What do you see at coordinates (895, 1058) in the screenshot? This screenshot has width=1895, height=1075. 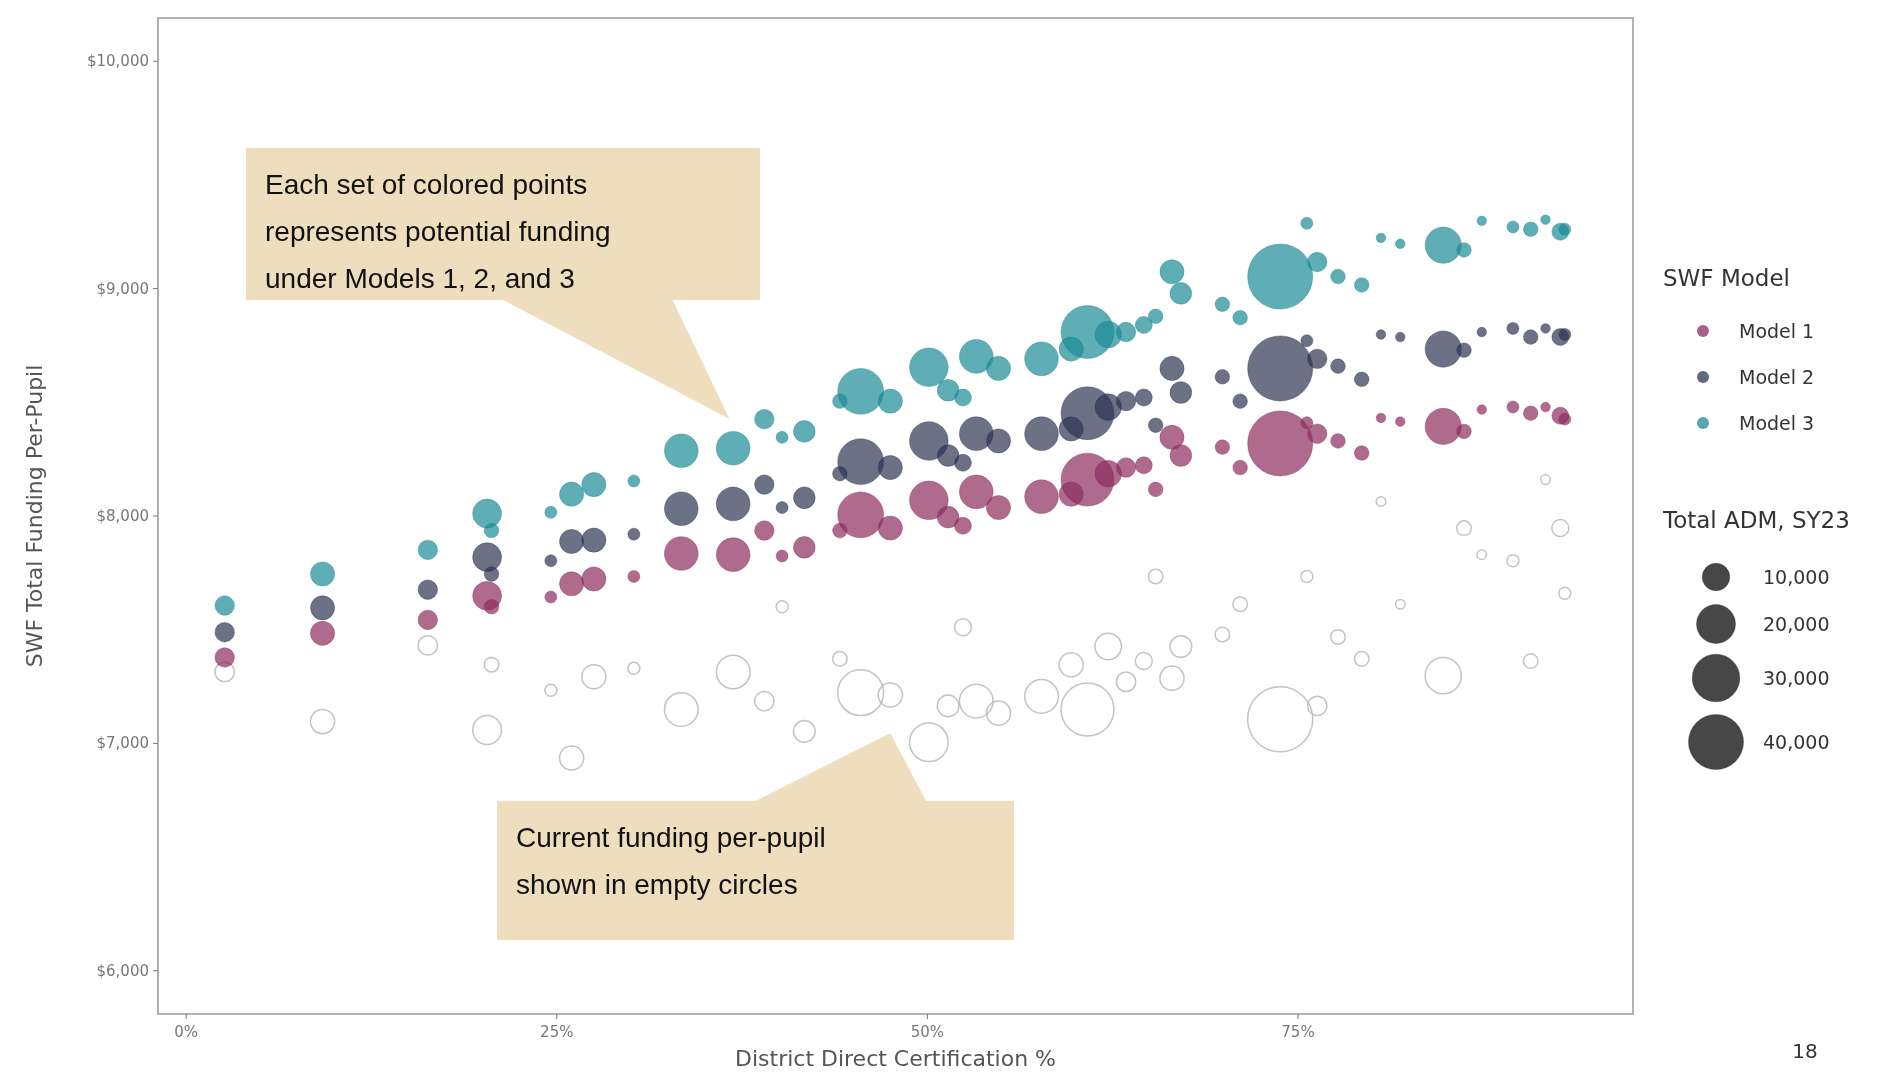 I see `x-axis-title: District Direct Certification %` at bounding box center [895, 1058].